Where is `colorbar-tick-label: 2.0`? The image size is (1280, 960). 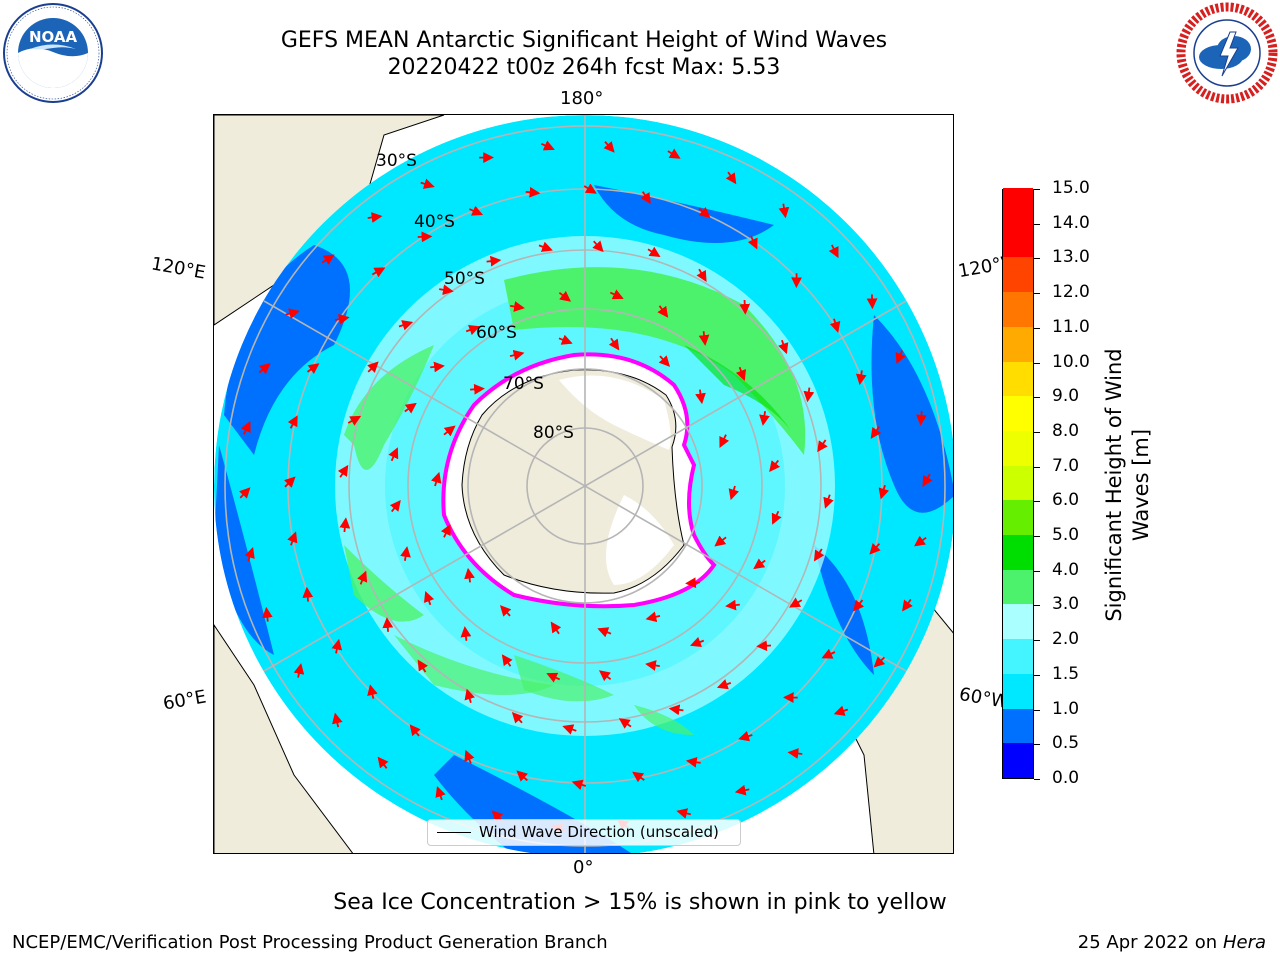 colorbar-tick-label: 2.0 is located at coordinates (1066, 639).